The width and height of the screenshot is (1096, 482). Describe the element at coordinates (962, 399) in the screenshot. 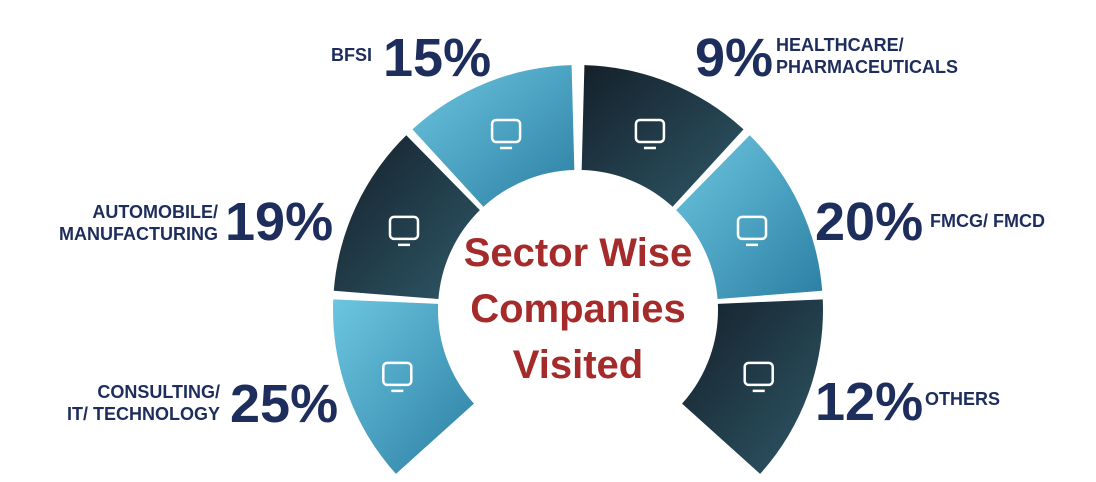

I see `sector-label: OTHERS` at that location.